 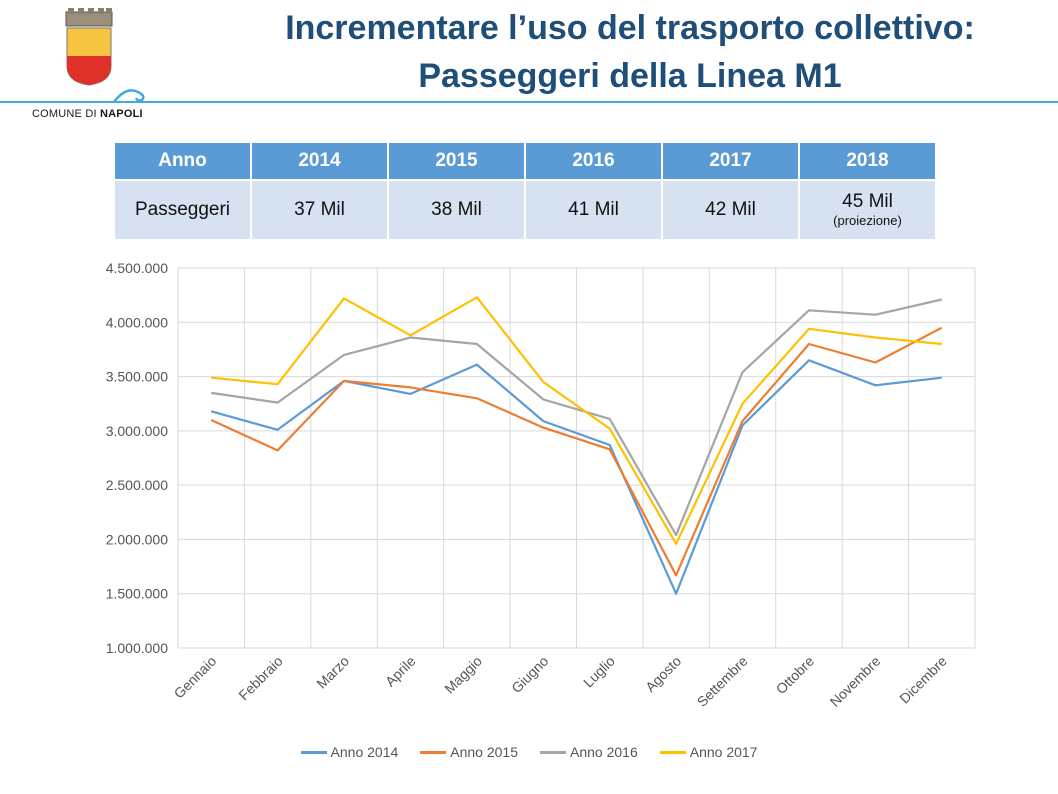 What do you see at coordinates (867, 161) in the screenshot?
I see `summary-year: 2018` at bounding box center [867, 161].